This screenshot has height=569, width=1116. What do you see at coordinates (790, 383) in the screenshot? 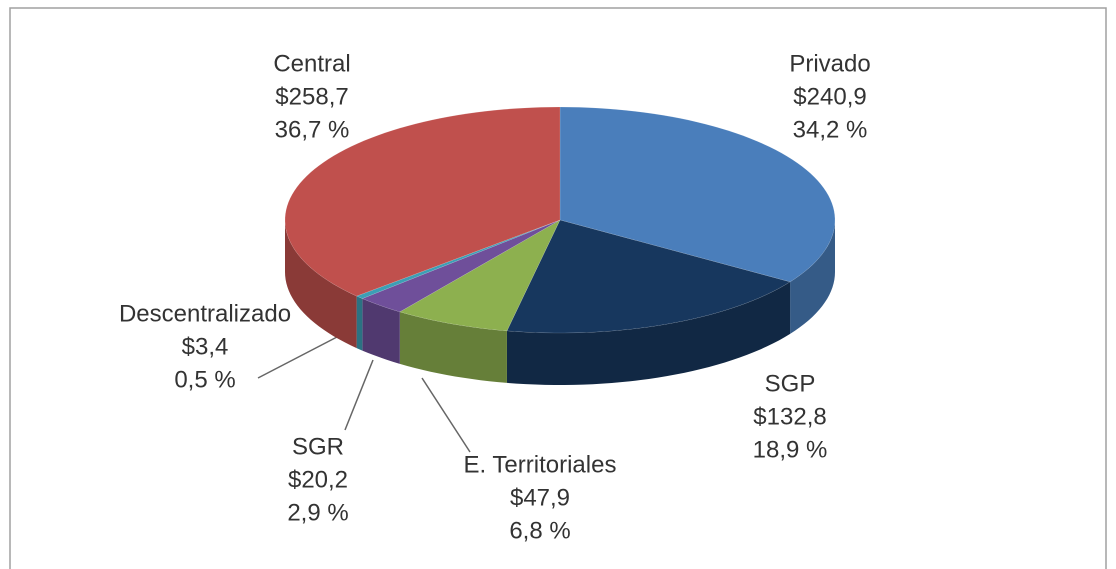
I see `slice-label: SGP` at bounding box center [790, 383].